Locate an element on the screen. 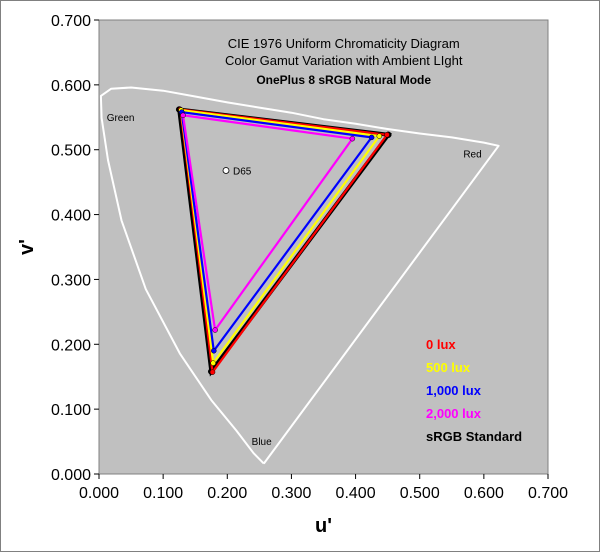  legend-entry-500-lux: 500 lux is located at coordinates (448, 367).